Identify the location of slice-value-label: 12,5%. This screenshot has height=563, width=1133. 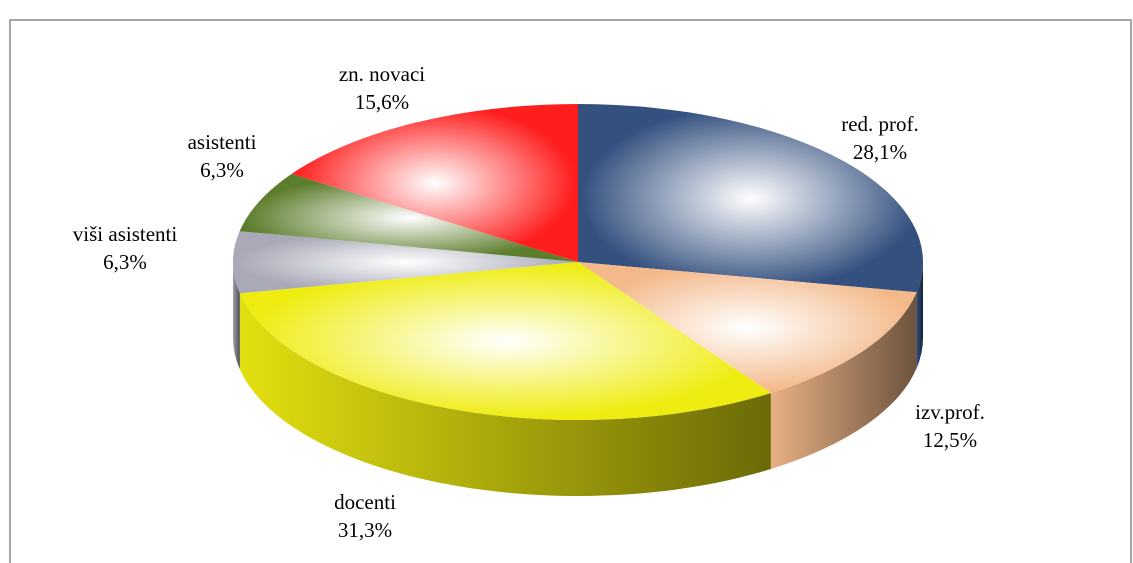
(950, 440).